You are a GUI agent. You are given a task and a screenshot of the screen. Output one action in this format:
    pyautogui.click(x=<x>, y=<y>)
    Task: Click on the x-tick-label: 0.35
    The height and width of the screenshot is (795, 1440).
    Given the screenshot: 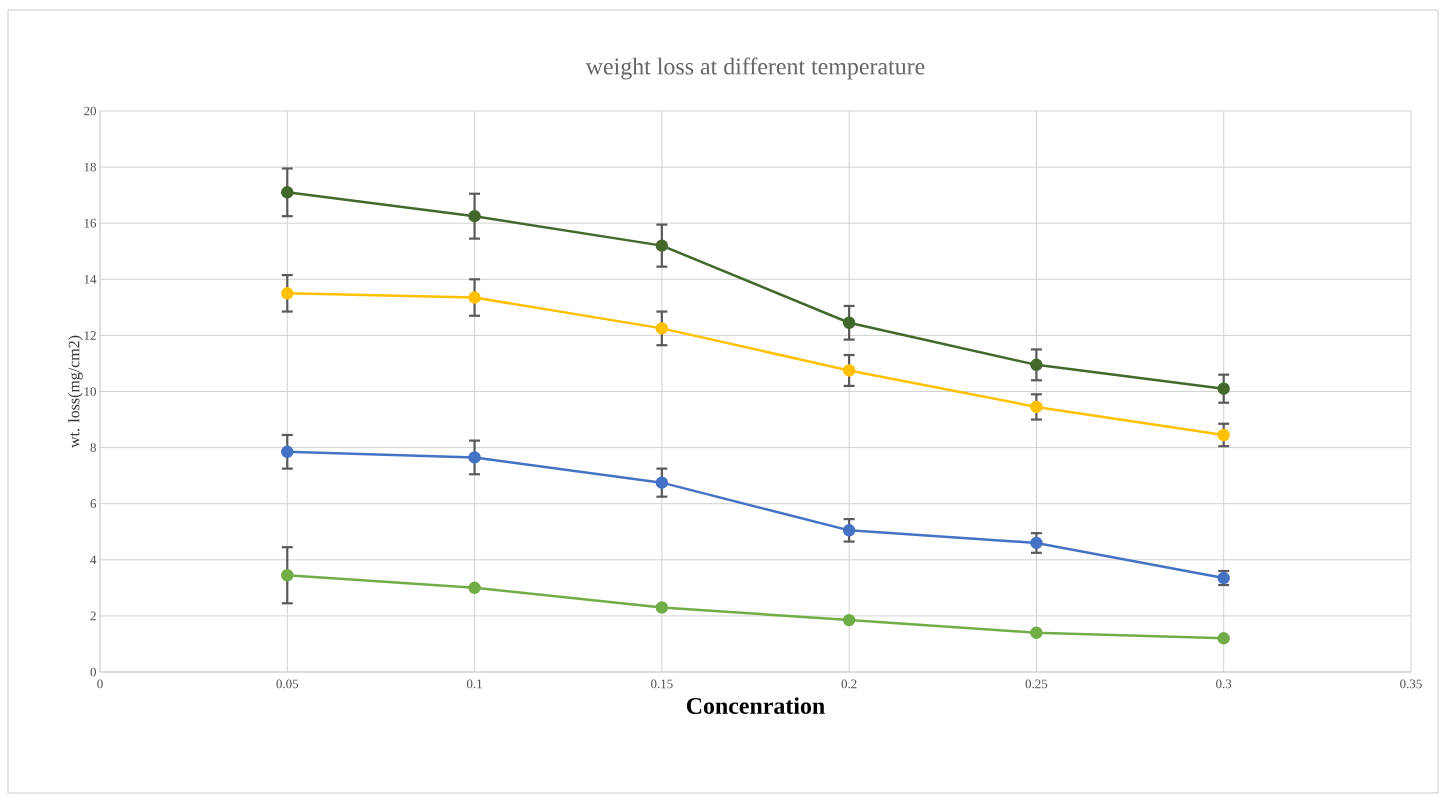 What is the action you would take?
    pyautogui.click(x=1411, y=684)
    